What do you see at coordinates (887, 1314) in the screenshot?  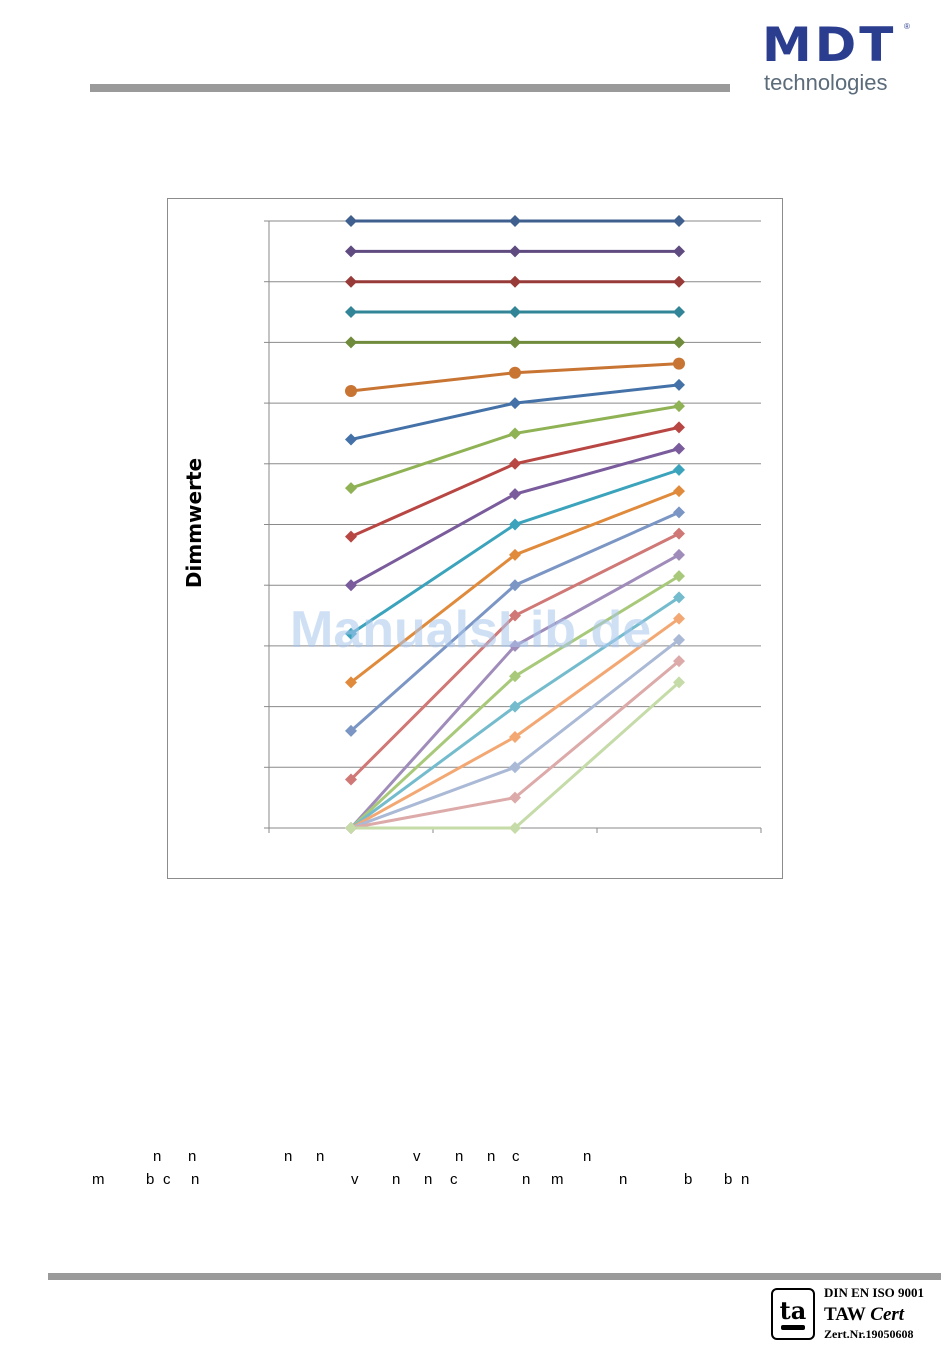 I see `cert-issuer-suffix: Cert` at bounding box center [887, 1314].